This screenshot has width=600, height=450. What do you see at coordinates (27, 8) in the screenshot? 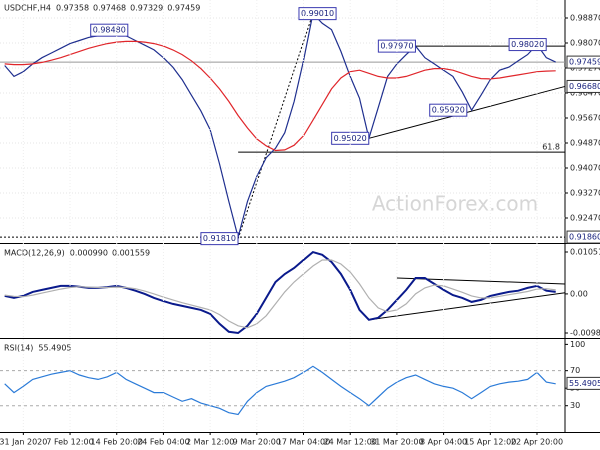
I see `panel-title: USDCHF,H4` at bounding box center [27, 8].